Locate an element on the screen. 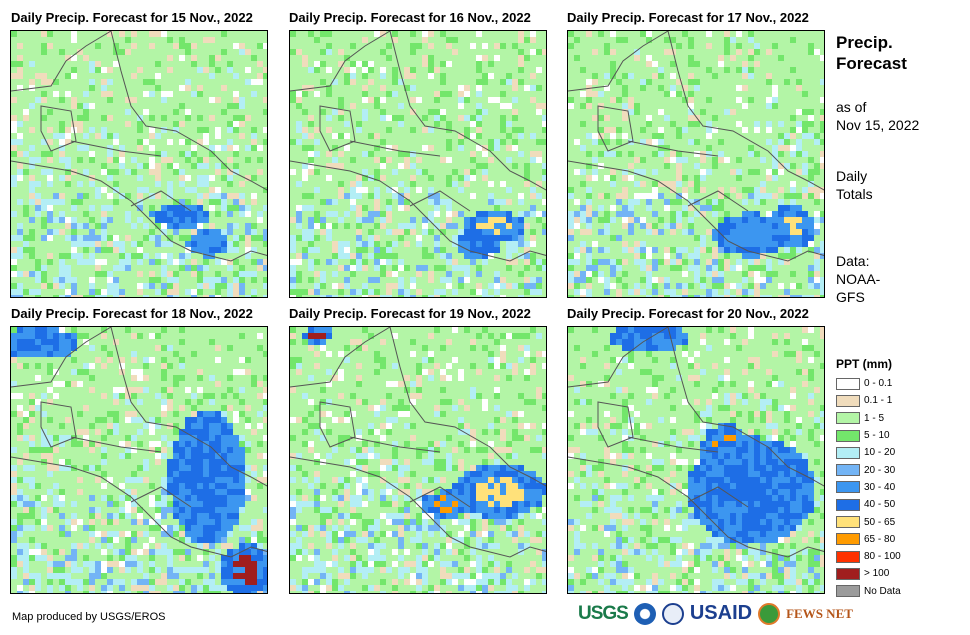 This screenshot has width=970, height=635. daily-totals: Daily Totals is located at coordinates (854, 185).